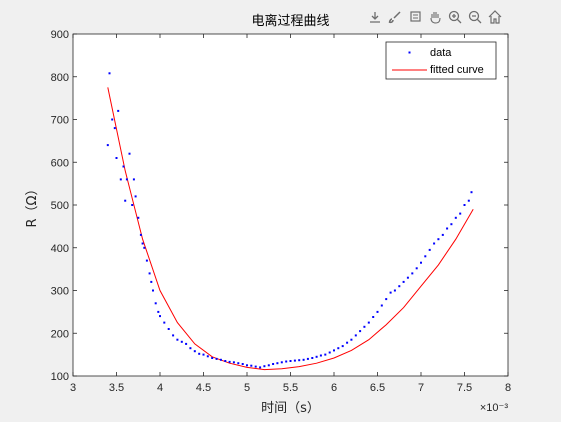  Describe the element at coordinates (495, 17) in the screenshot. I see `home-icon` at that location.